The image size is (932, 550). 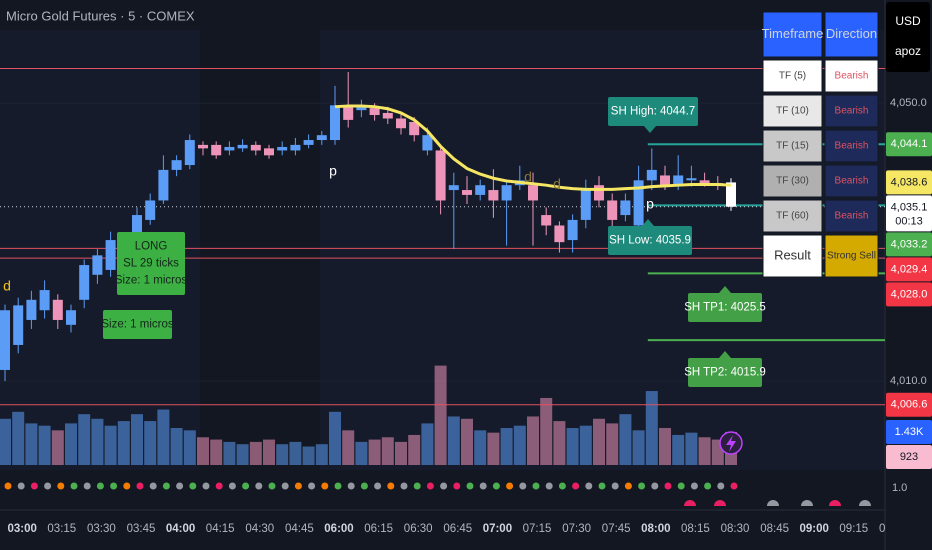 What do you see at coordinates (774, 529) in the screenshot?
I see `x-tick-label: 08:45` at bounding box center [774, 529].